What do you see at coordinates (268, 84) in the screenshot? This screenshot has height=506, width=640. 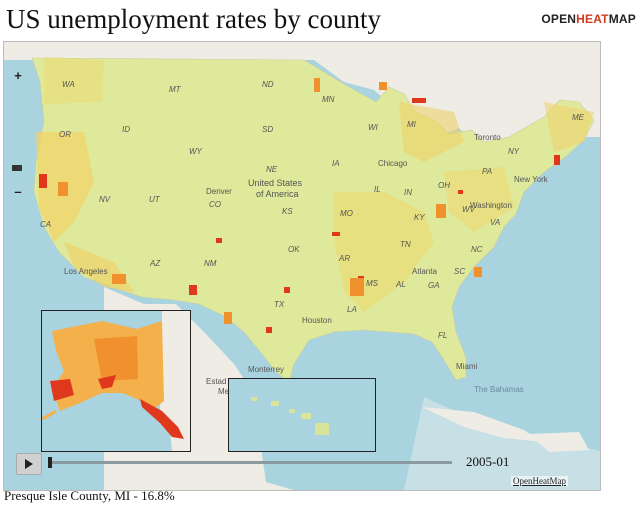 I see `svg-text: ND` at bounding box center [268, 84].